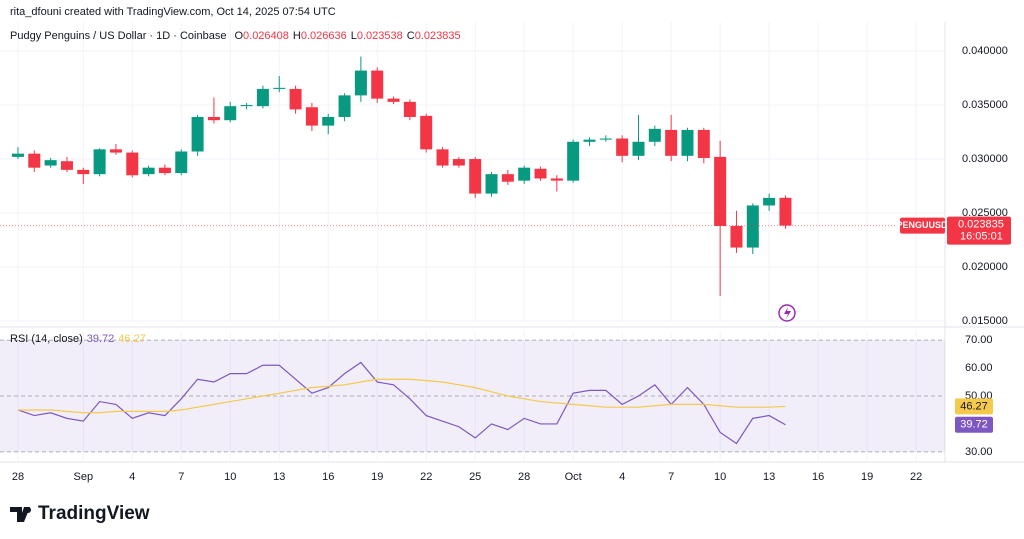 The image size is (1024, 539). Describe the element at coordinates (573, 477) in the screenshot. I see `x-tick-label: Oct` at that location.